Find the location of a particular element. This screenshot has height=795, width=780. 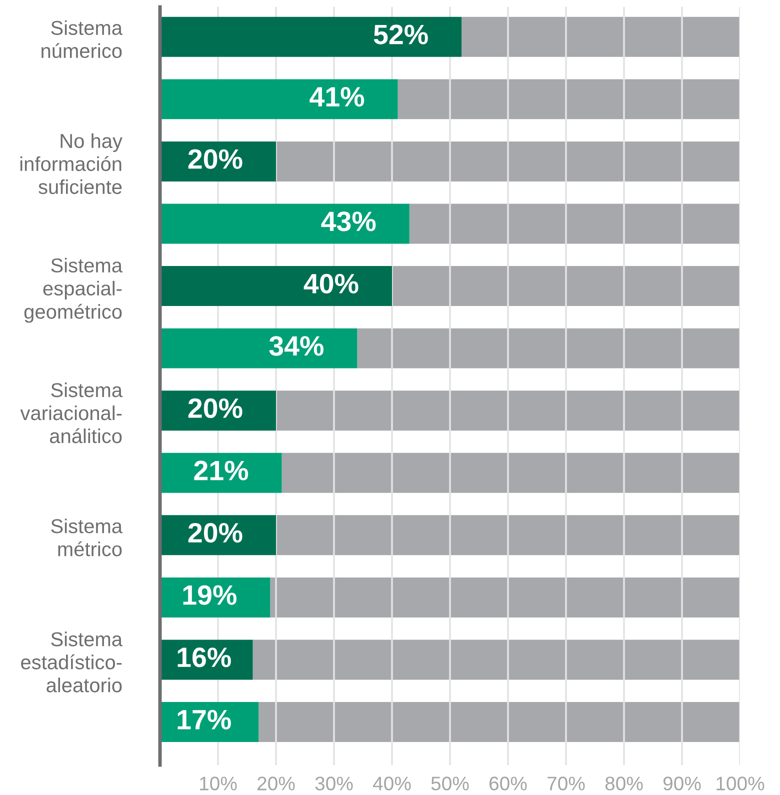

x-tick-label: 90% is located at coordinates (682, 783).